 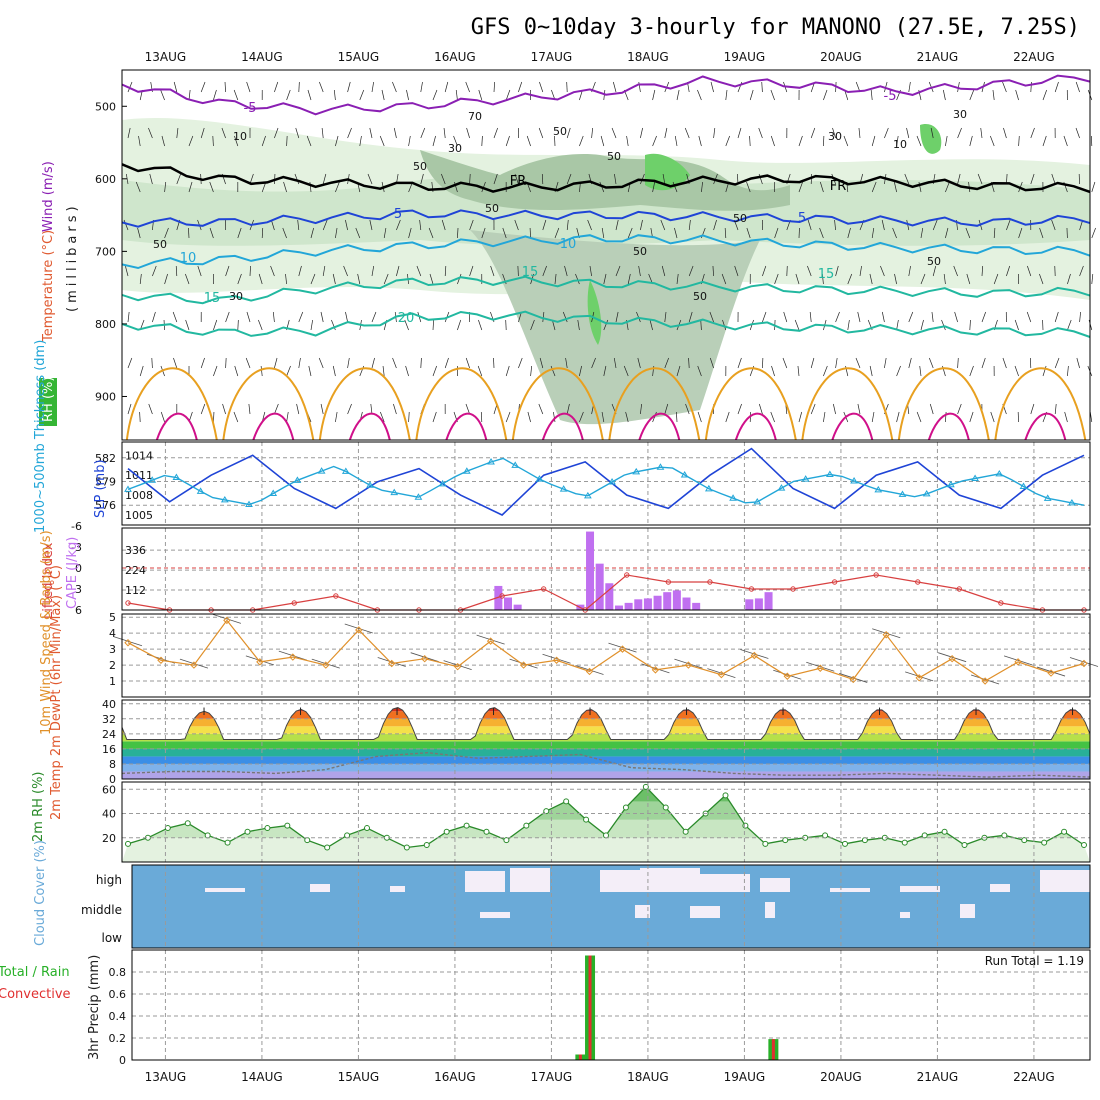 What do you see at coordinates (76, 526) in the screenshot?
I see `li-tick-label: -6` at bounding box center [76, 526].